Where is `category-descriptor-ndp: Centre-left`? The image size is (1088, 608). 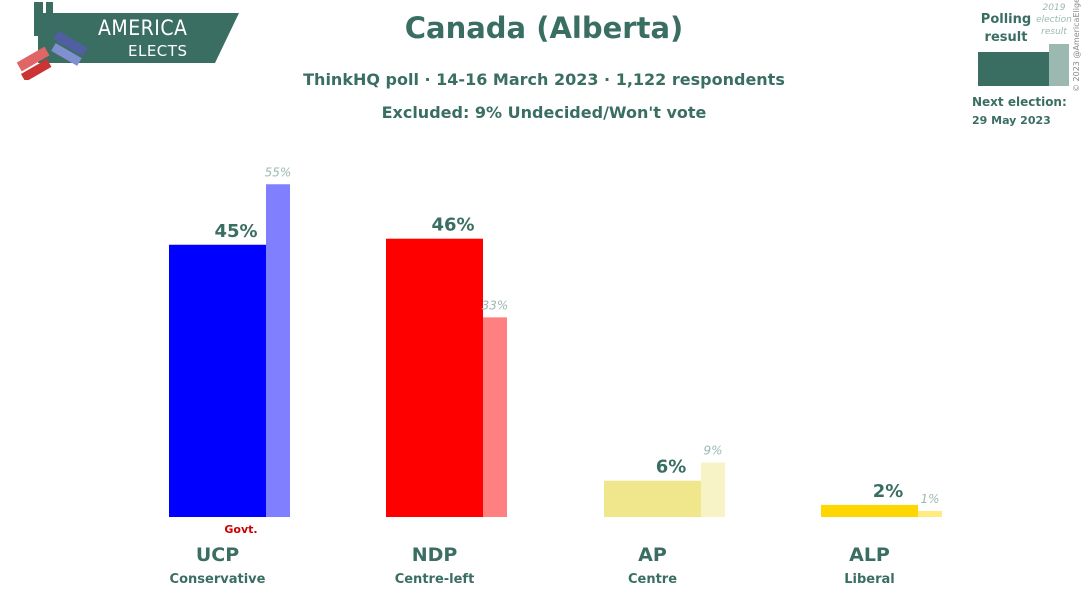 category-descriptor-ndp: Centre-left is located at coordinates (435, 579).